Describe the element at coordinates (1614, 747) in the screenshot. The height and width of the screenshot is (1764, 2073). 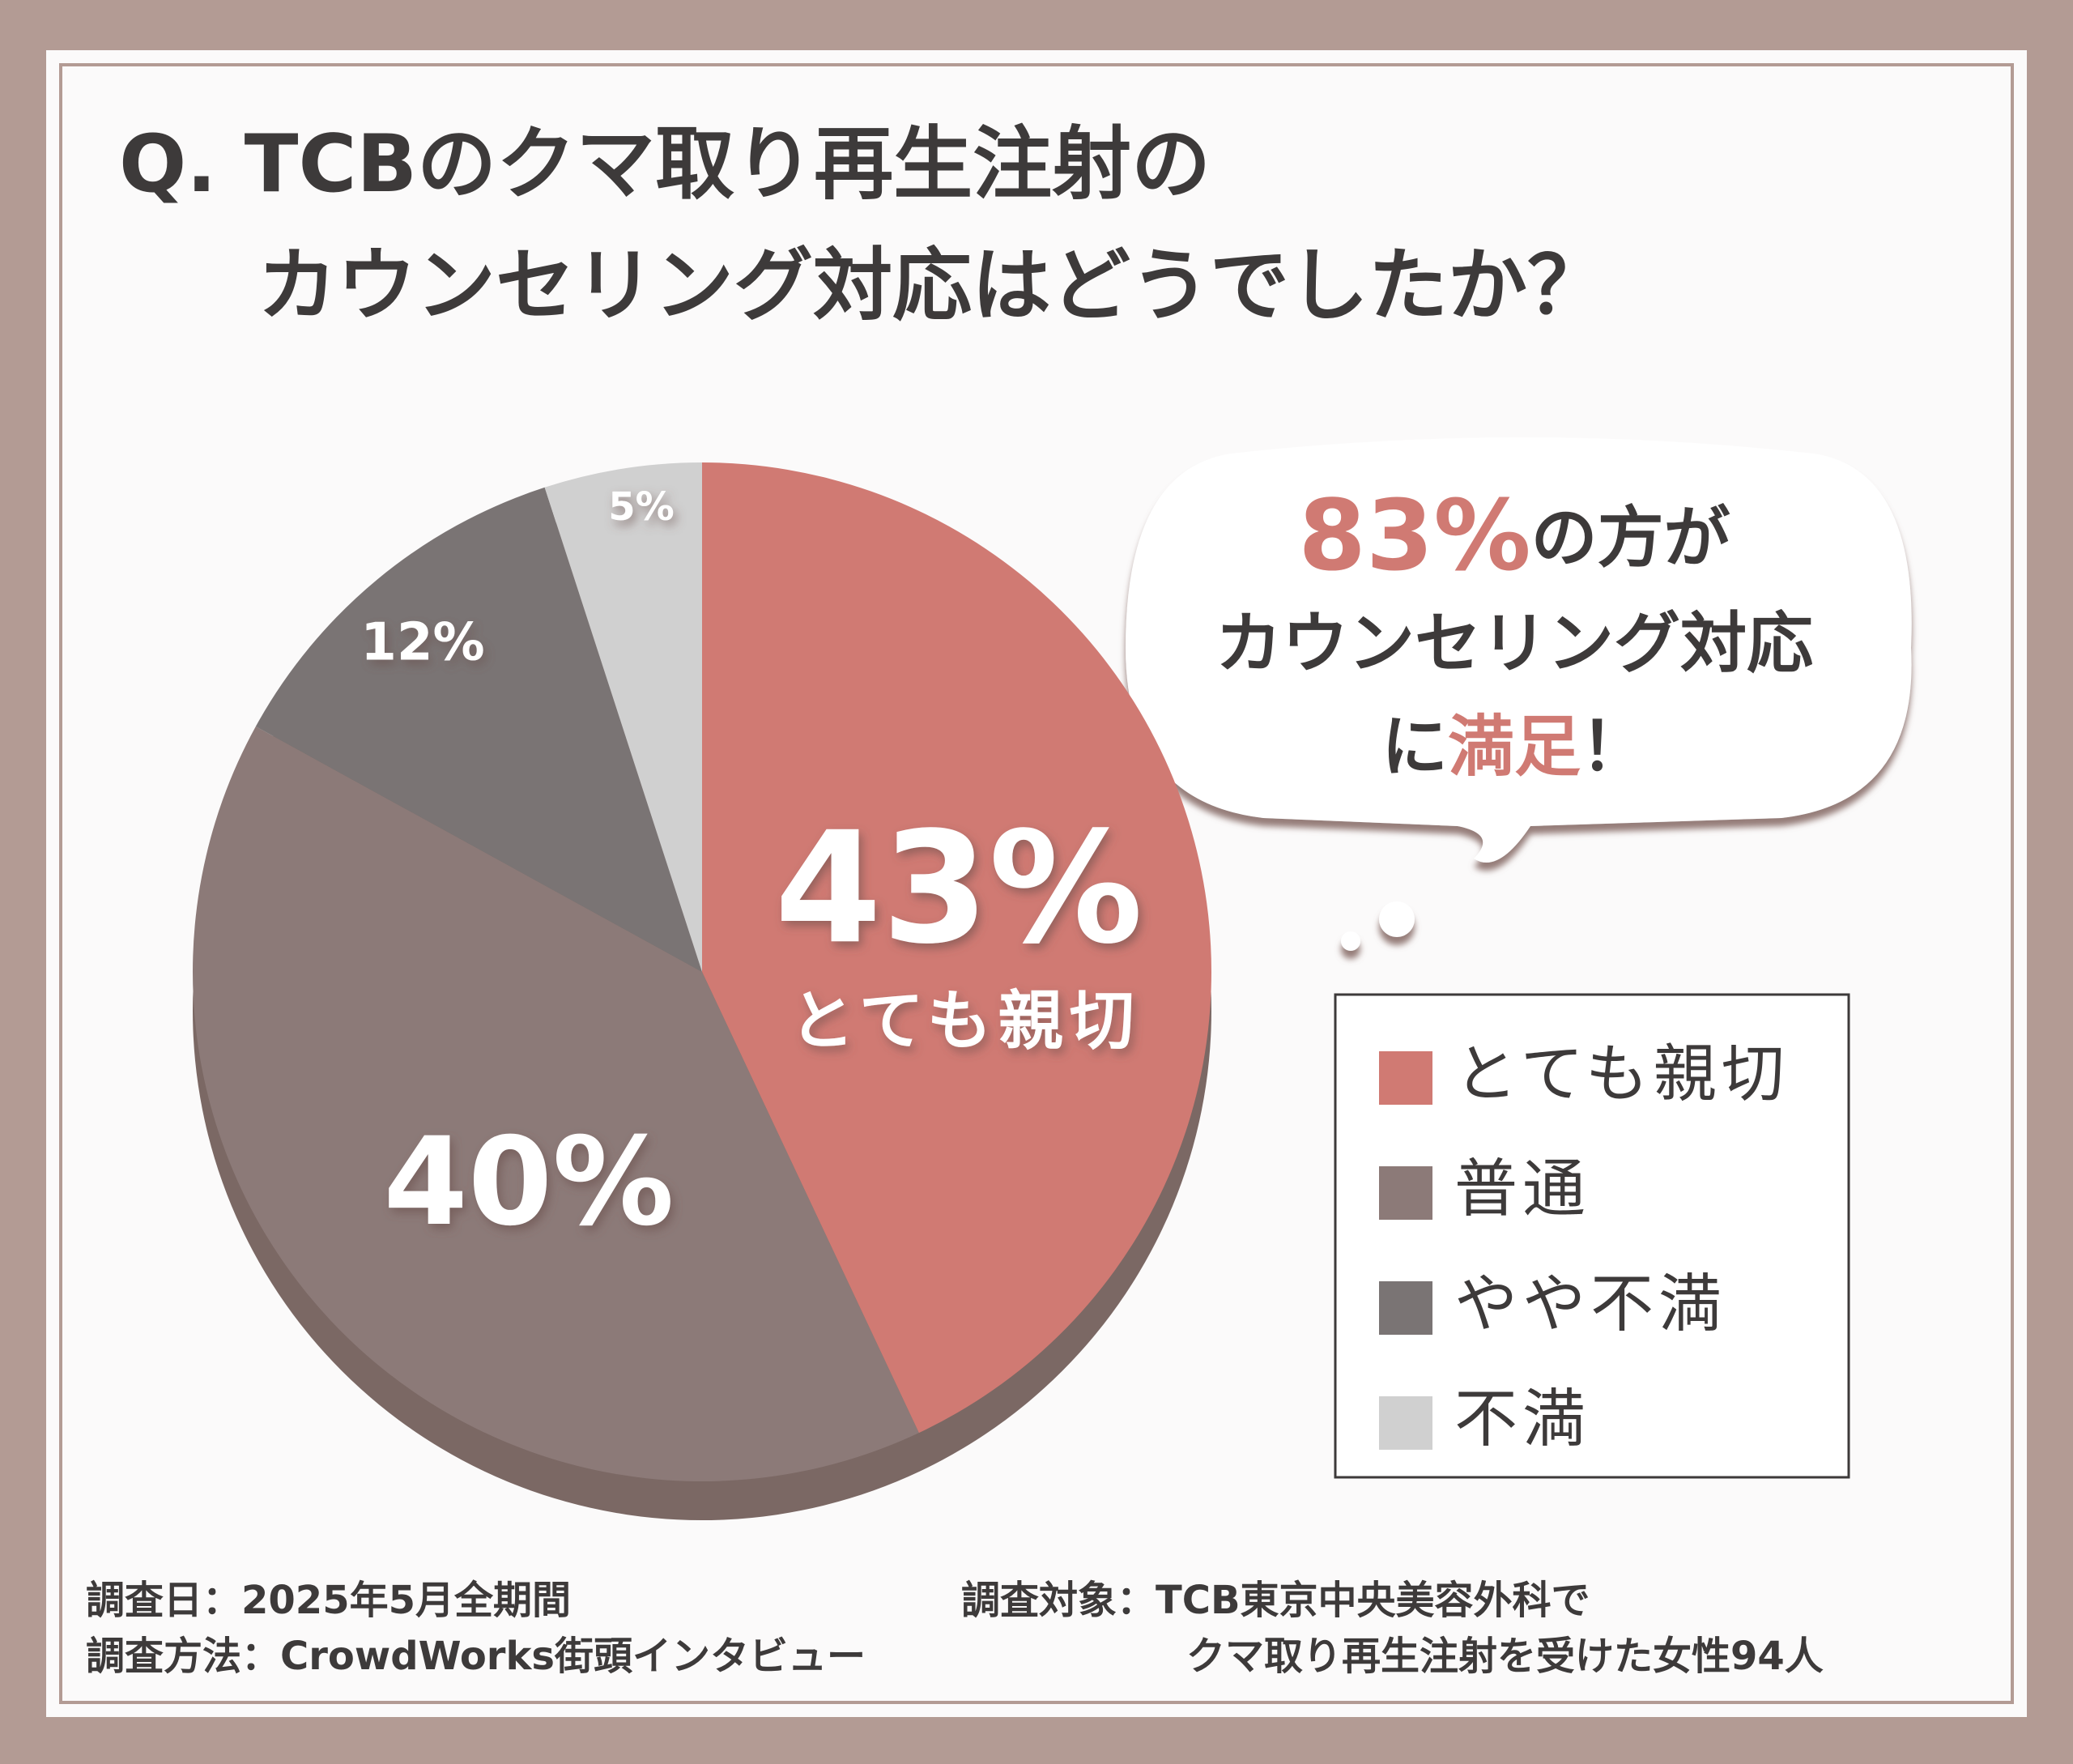
I see `callout-text: ！` at that location.